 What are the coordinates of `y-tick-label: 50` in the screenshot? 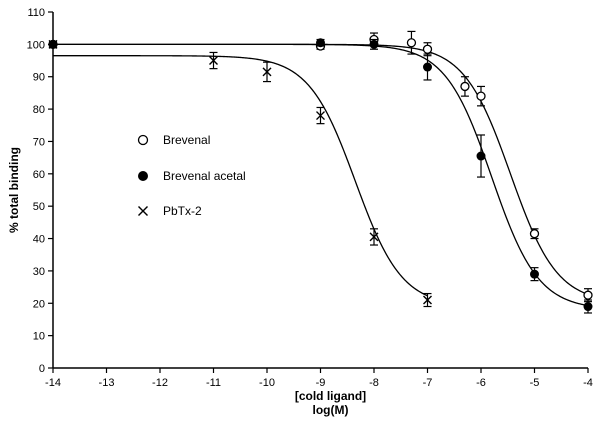 It's located at (39, 207).